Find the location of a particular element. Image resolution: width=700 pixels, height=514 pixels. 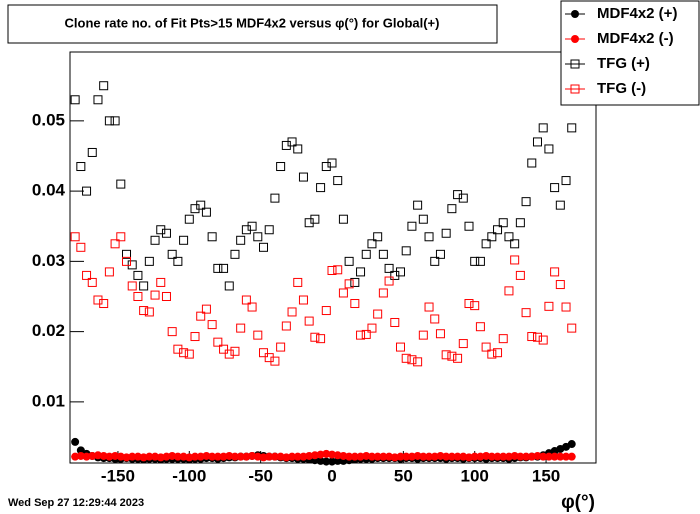

x-tick-label: 0 is located at coordinates (331, 475).